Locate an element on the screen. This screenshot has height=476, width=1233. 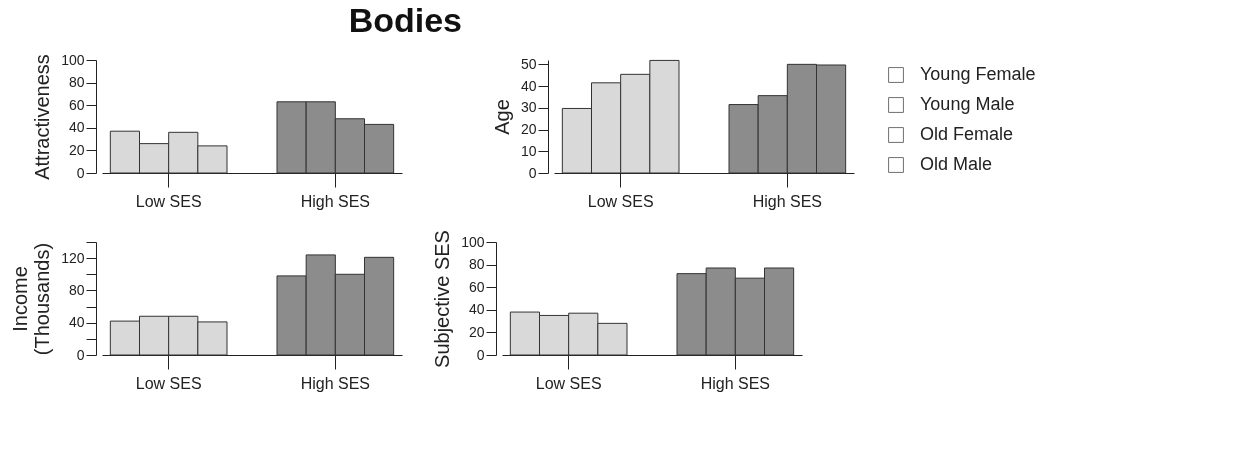
legend-label: Old Female is located at coordinates (967, 134).